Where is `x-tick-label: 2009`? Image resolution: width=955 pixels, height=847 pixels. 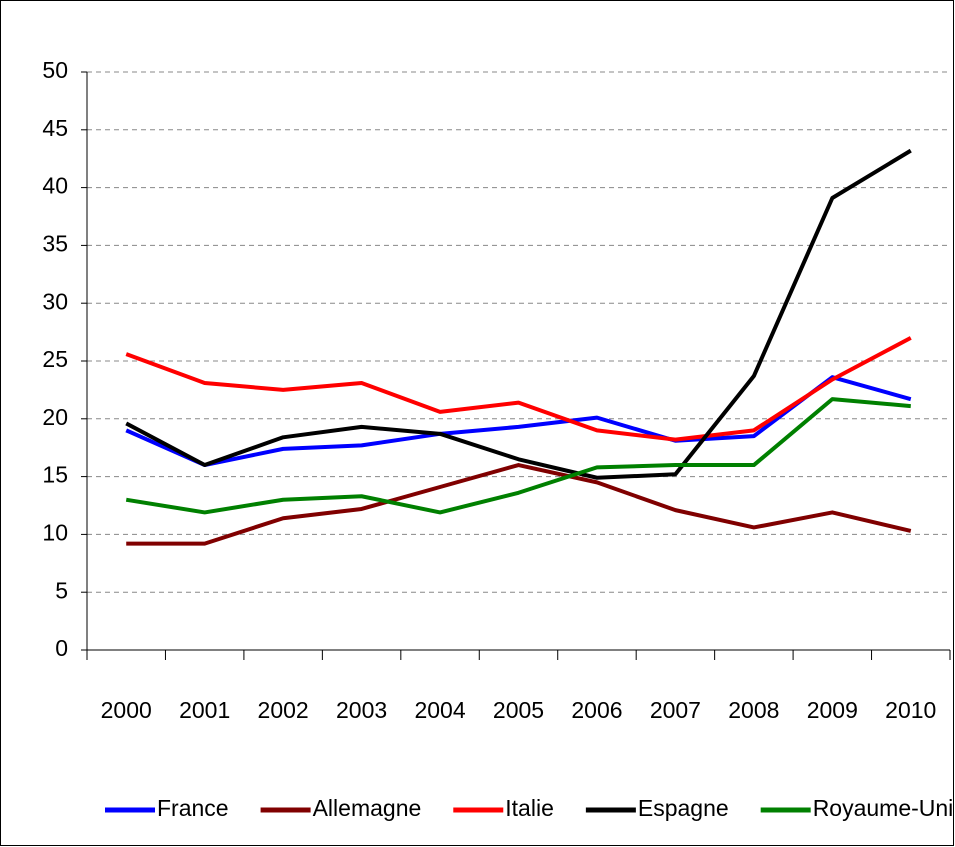 x-tick-label: 2009 is located at coordinates (832, 710).